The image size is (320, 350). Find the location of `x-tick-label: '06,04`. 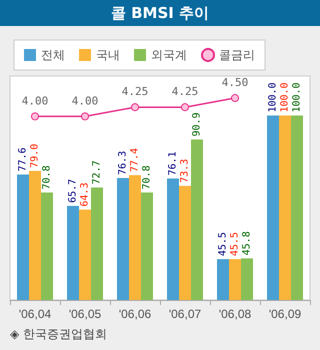

x-tick-label: '06,04 is located at coordinates (35, 314).